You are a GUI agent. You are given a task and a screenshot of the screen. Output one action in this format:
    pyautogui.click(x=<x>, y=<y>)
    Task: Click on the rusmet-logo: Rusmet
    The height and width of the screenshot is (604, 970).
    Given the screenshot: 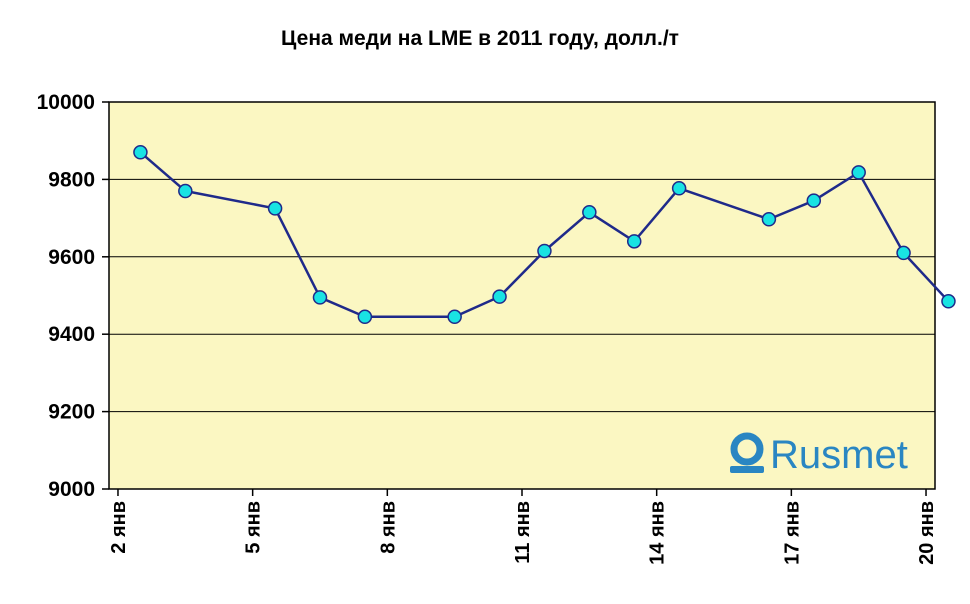 What is the action you would take?
    pyautogui.click(x=819, y=454)
    